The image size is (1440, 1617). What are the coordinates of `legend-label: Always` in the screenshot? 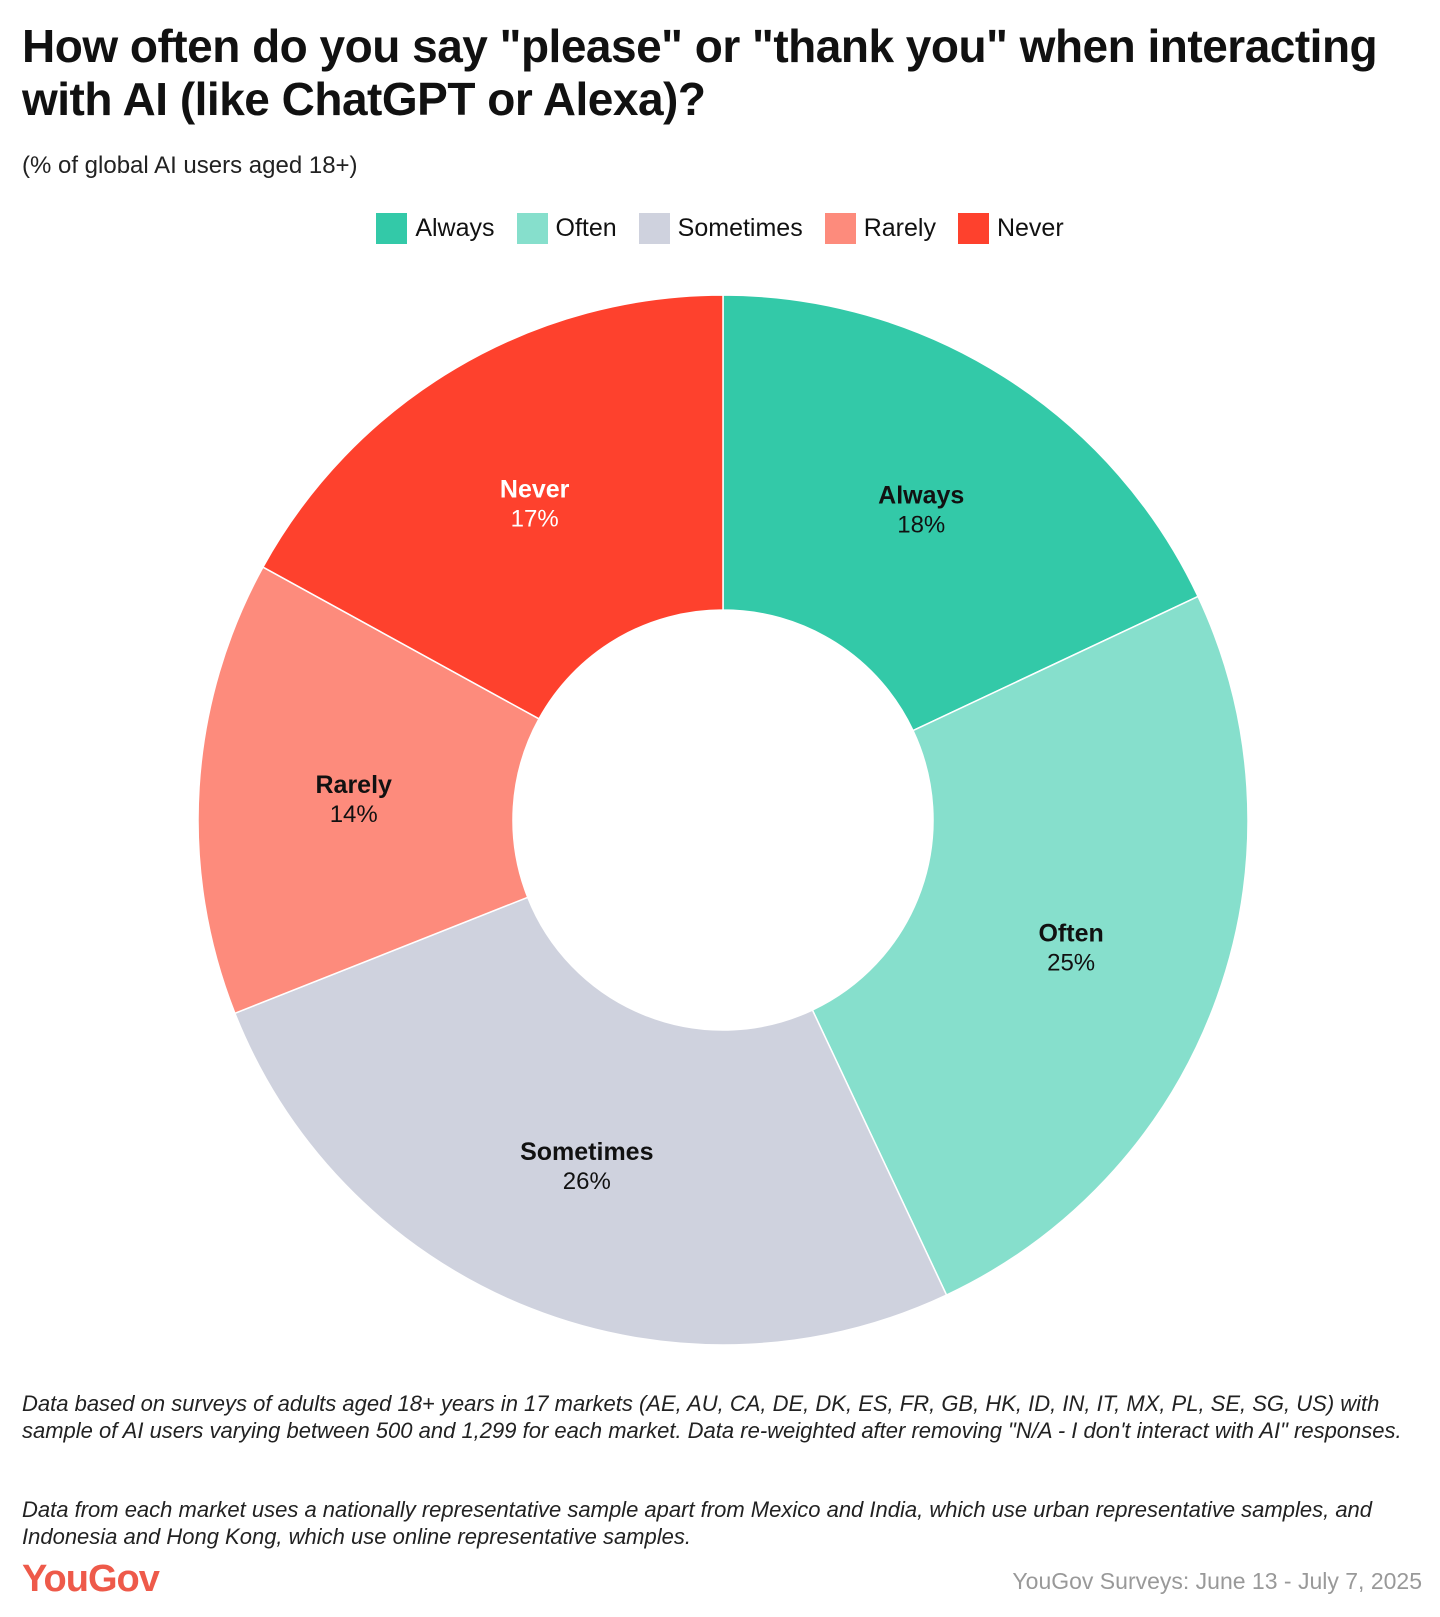 It's located at (455, 228).